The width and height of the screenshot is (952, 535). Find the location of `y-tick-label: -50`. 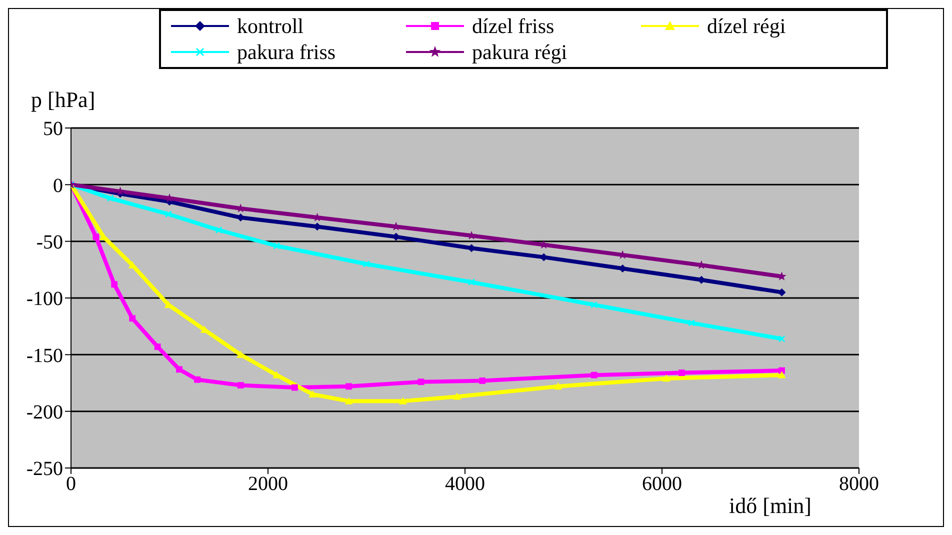

y-tick-label: -50 is located at coordinates (49, 242).